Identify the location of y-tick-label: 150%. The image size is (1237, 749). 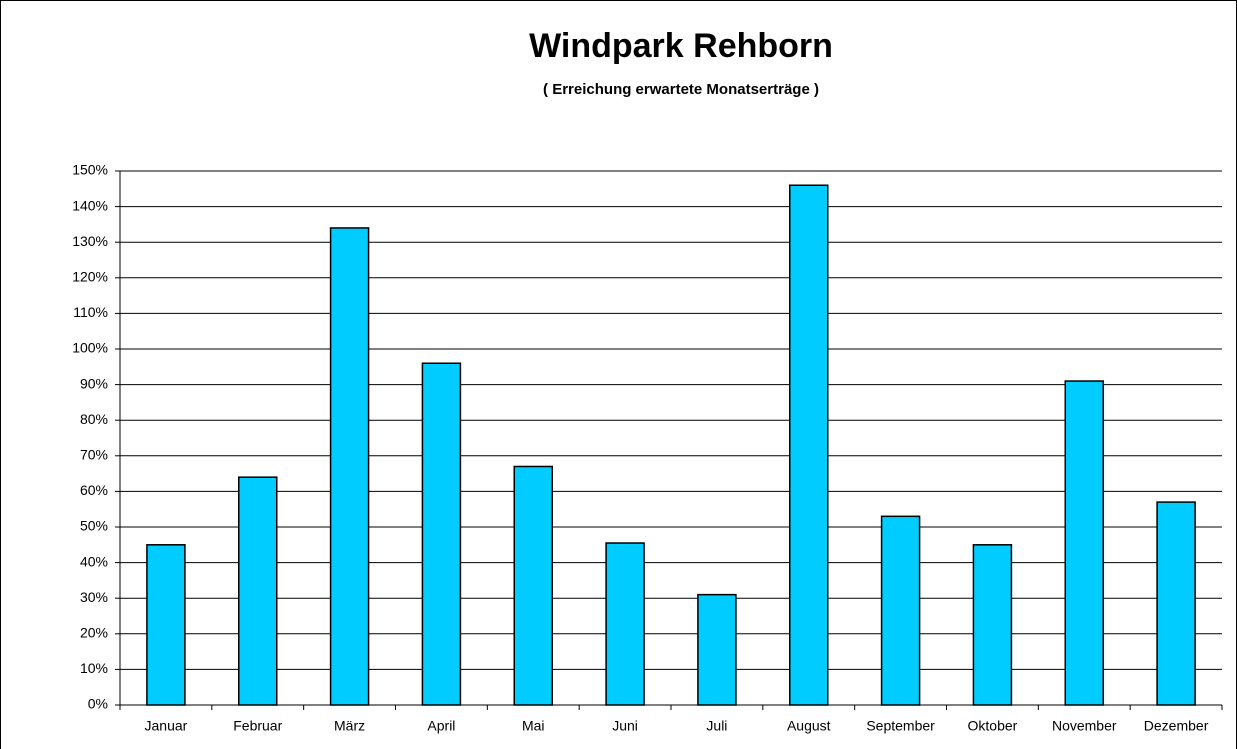
(90, 170).